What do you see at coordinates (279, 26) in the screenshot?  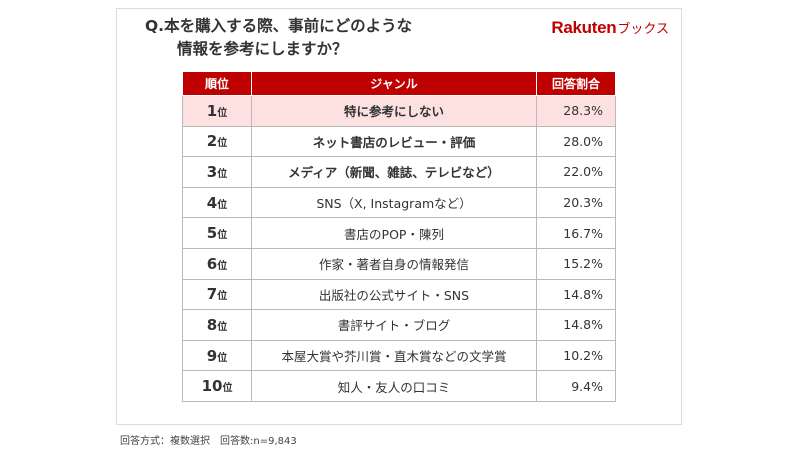 I see `question-line-1: Q.本を購入する際、事前にどのような` at bounding box center [279, 26].